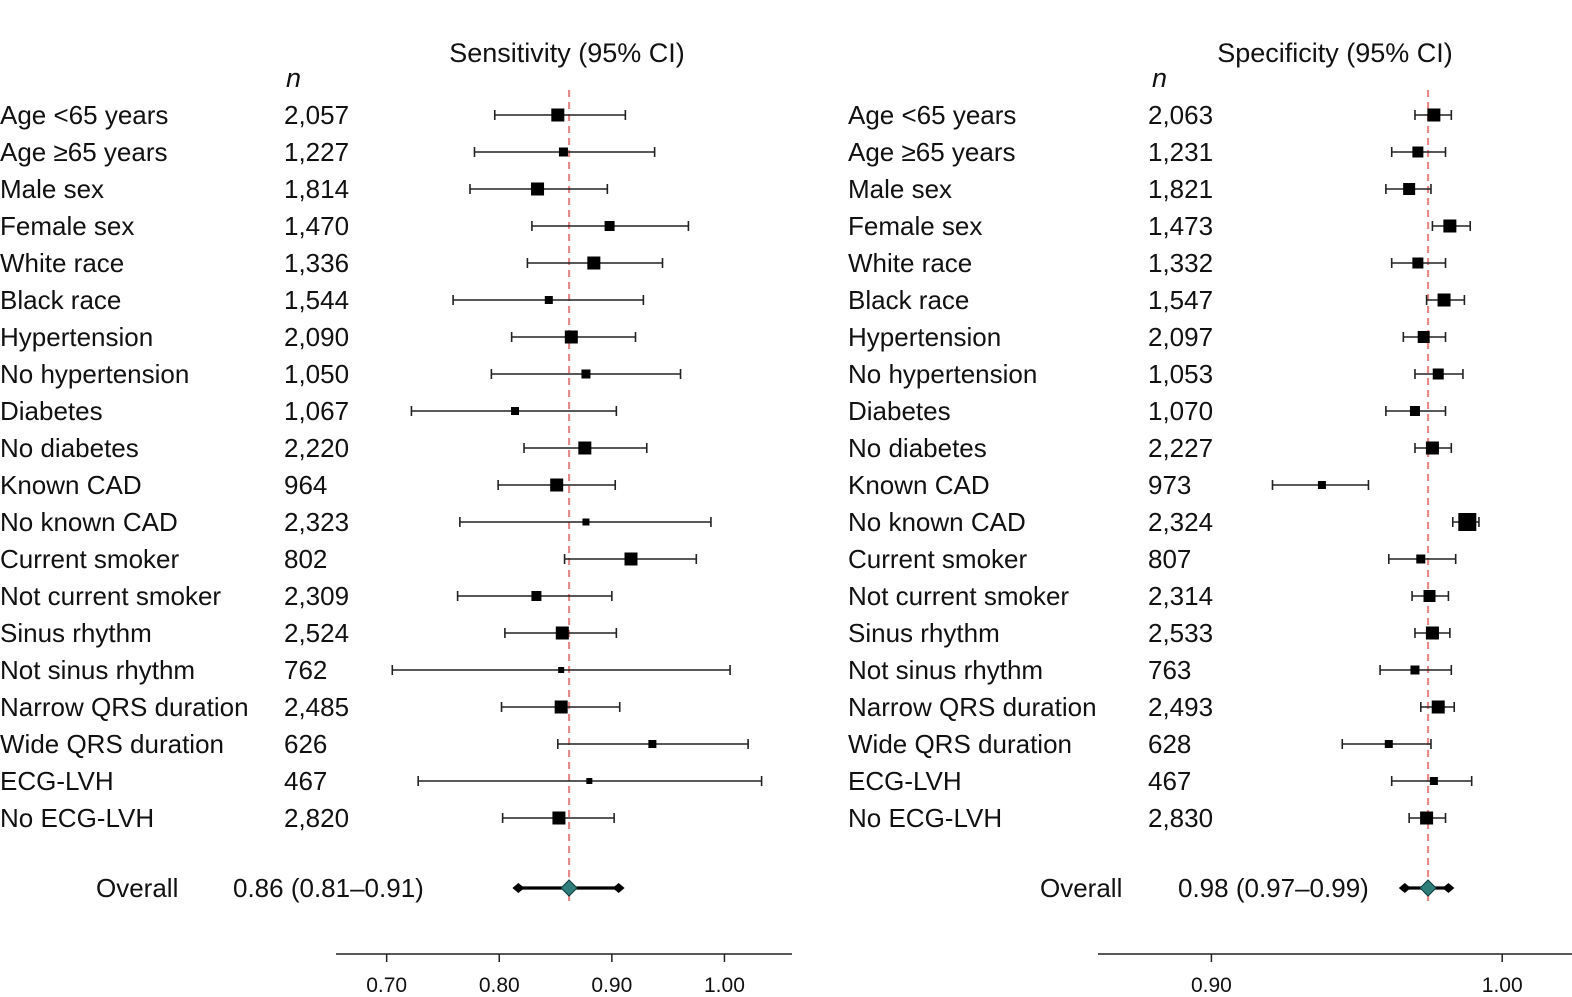 The image size is (1572, 997). I want to click on subgroup-n: 2,227, so click(1180, 448).